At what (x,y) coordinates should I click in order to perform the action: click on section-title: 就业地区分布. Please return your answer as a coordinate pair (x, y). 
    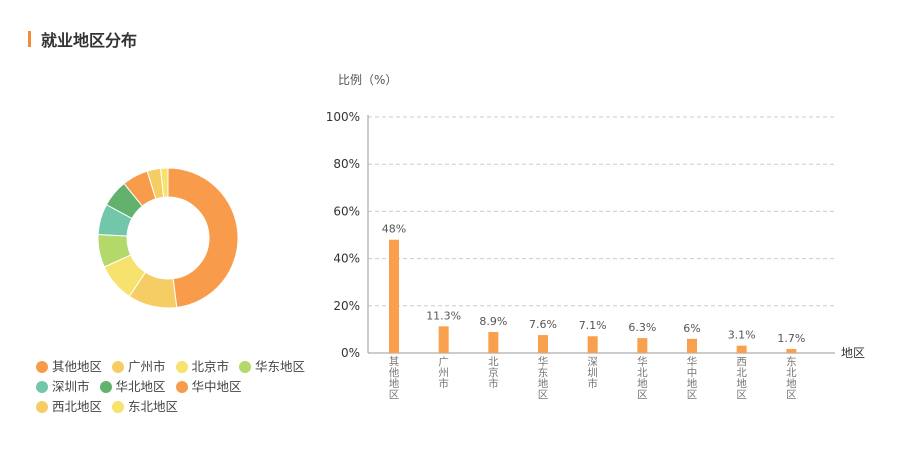
    Looking at the image, I should click on (83, 39).